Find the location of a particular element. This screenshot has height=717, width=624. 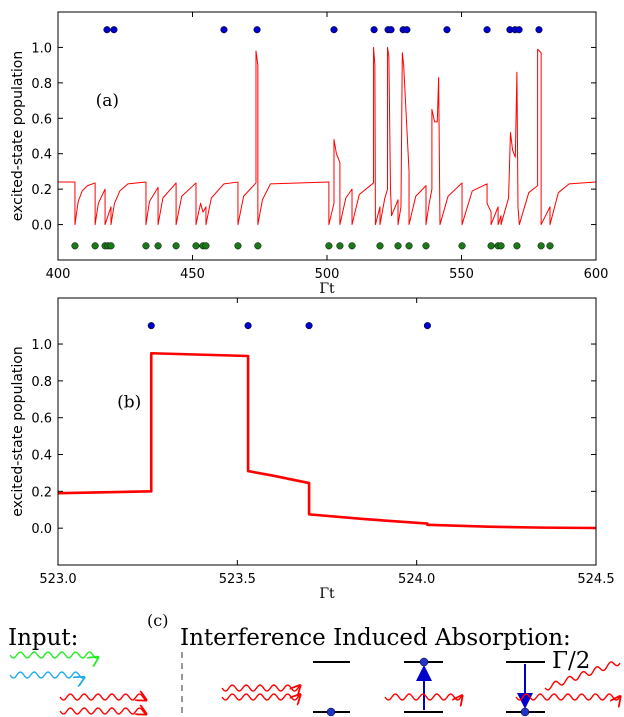

x-tick-label: 450 is located at coordinates (192, 274).